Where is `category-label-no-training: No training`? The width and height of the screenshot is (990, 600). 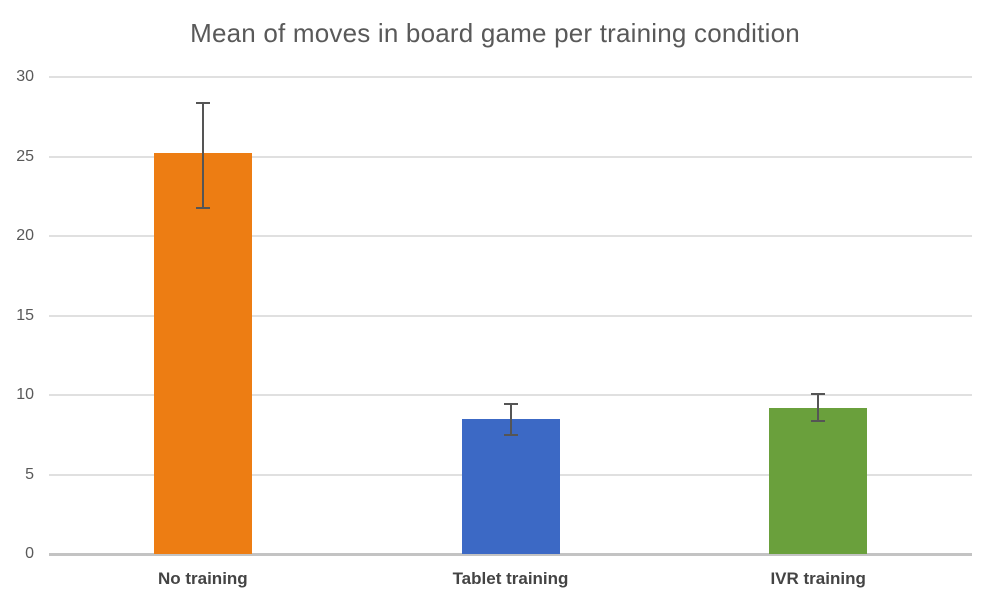
category-label-no-training: No training is located at coordinates (202, 578).